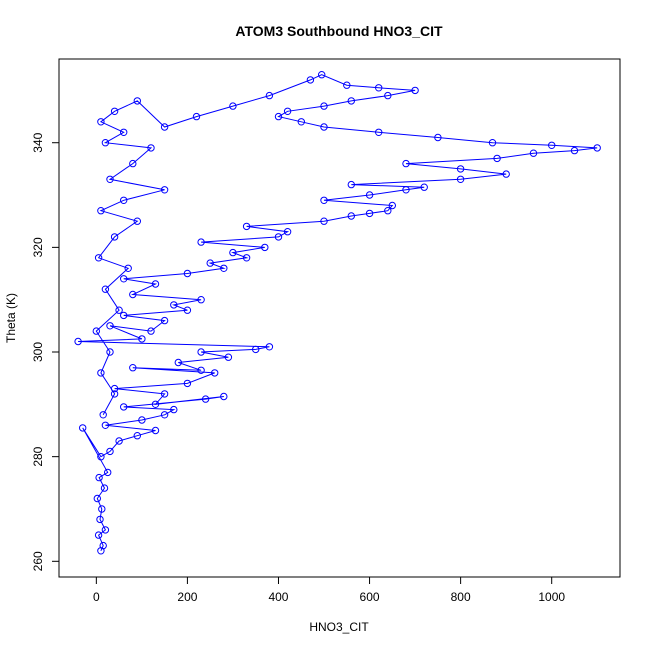 This screenshot has height=650, width=650. Describe the element at coordinates (38, 352) in the screenshot. I see `y-tick-label: 300` at that location.